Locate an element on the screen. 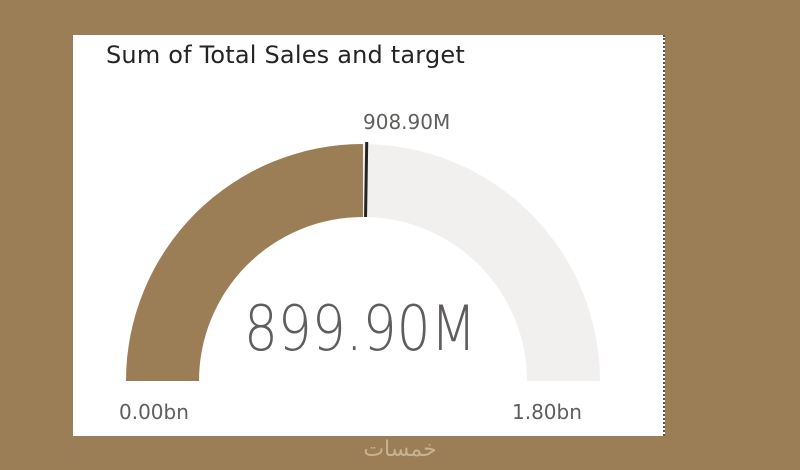  watermark-logo: خمسات is located at coordinates (400, 449).